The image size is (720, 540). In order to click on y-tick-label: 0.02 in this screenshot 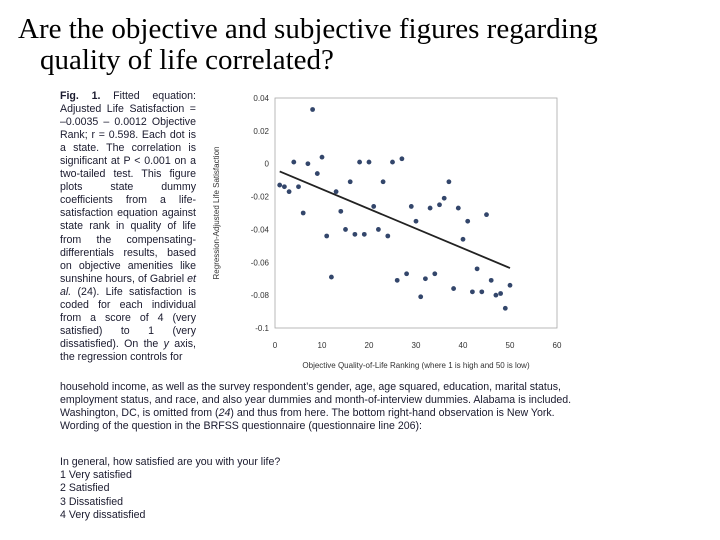, I will do `click(261, 131)`.